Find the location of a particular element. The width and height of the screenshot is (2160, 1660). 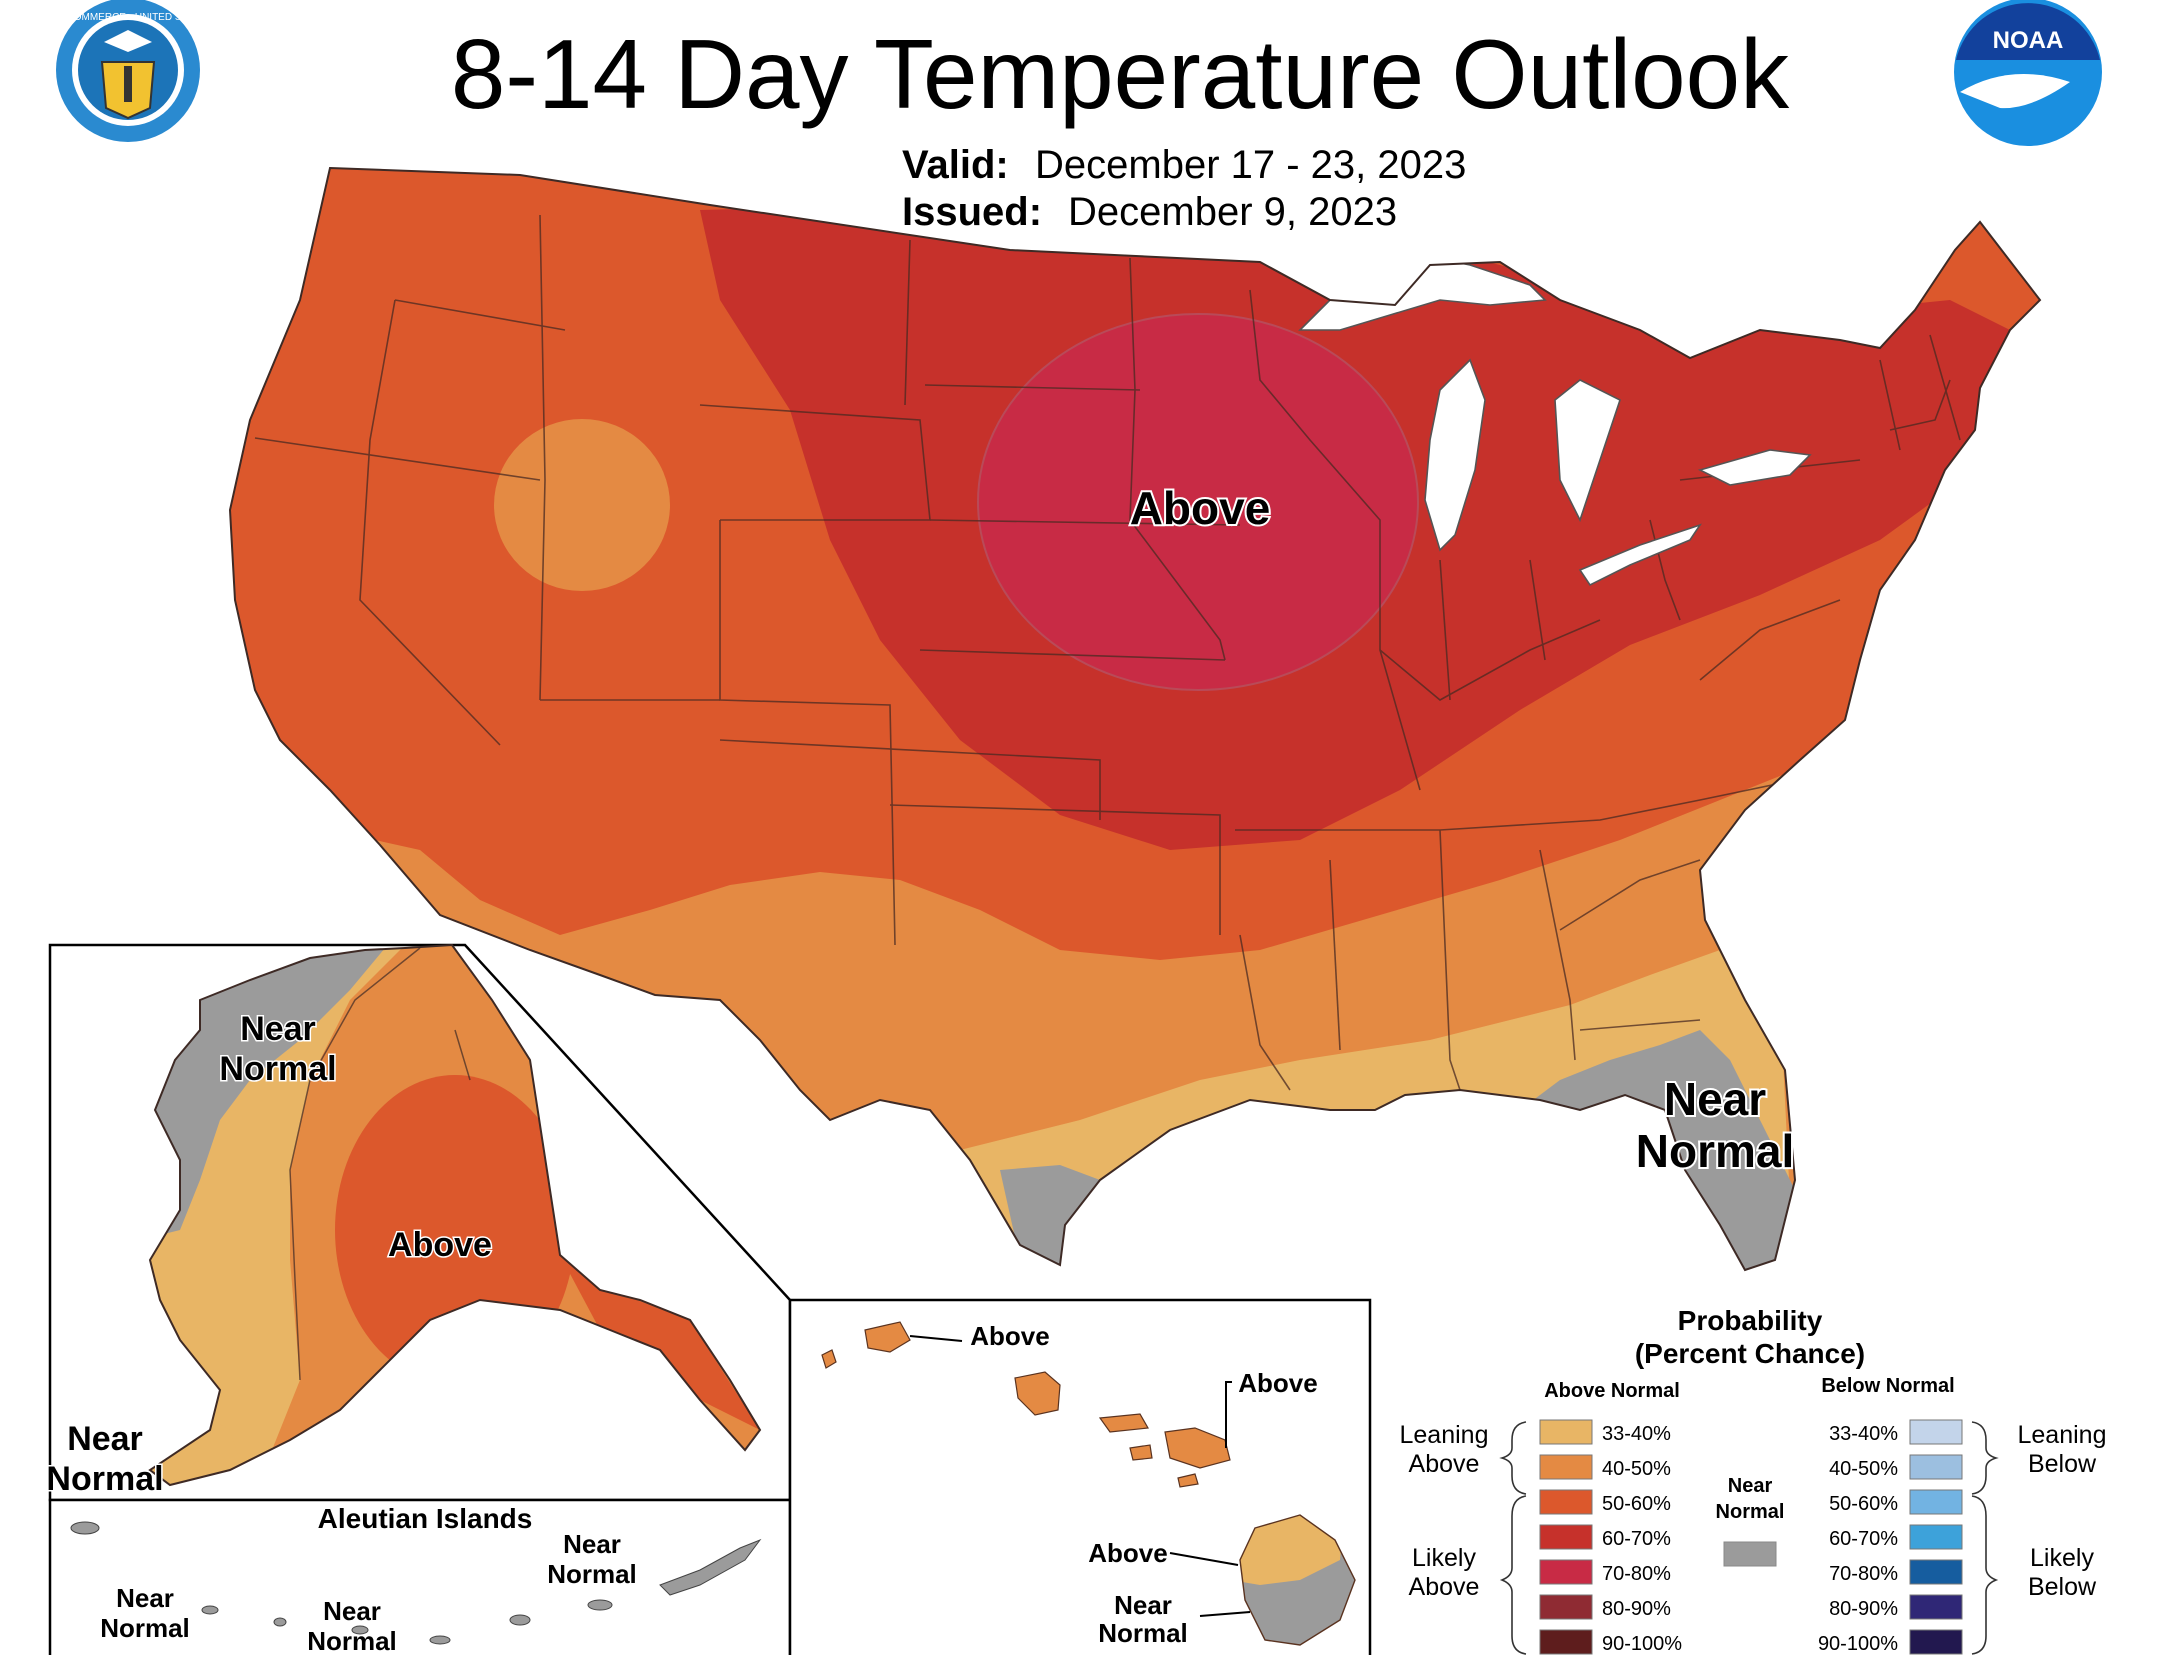

hawaii-inset: Above Above Above Near Normal is located at coordinates (1080, 1479).